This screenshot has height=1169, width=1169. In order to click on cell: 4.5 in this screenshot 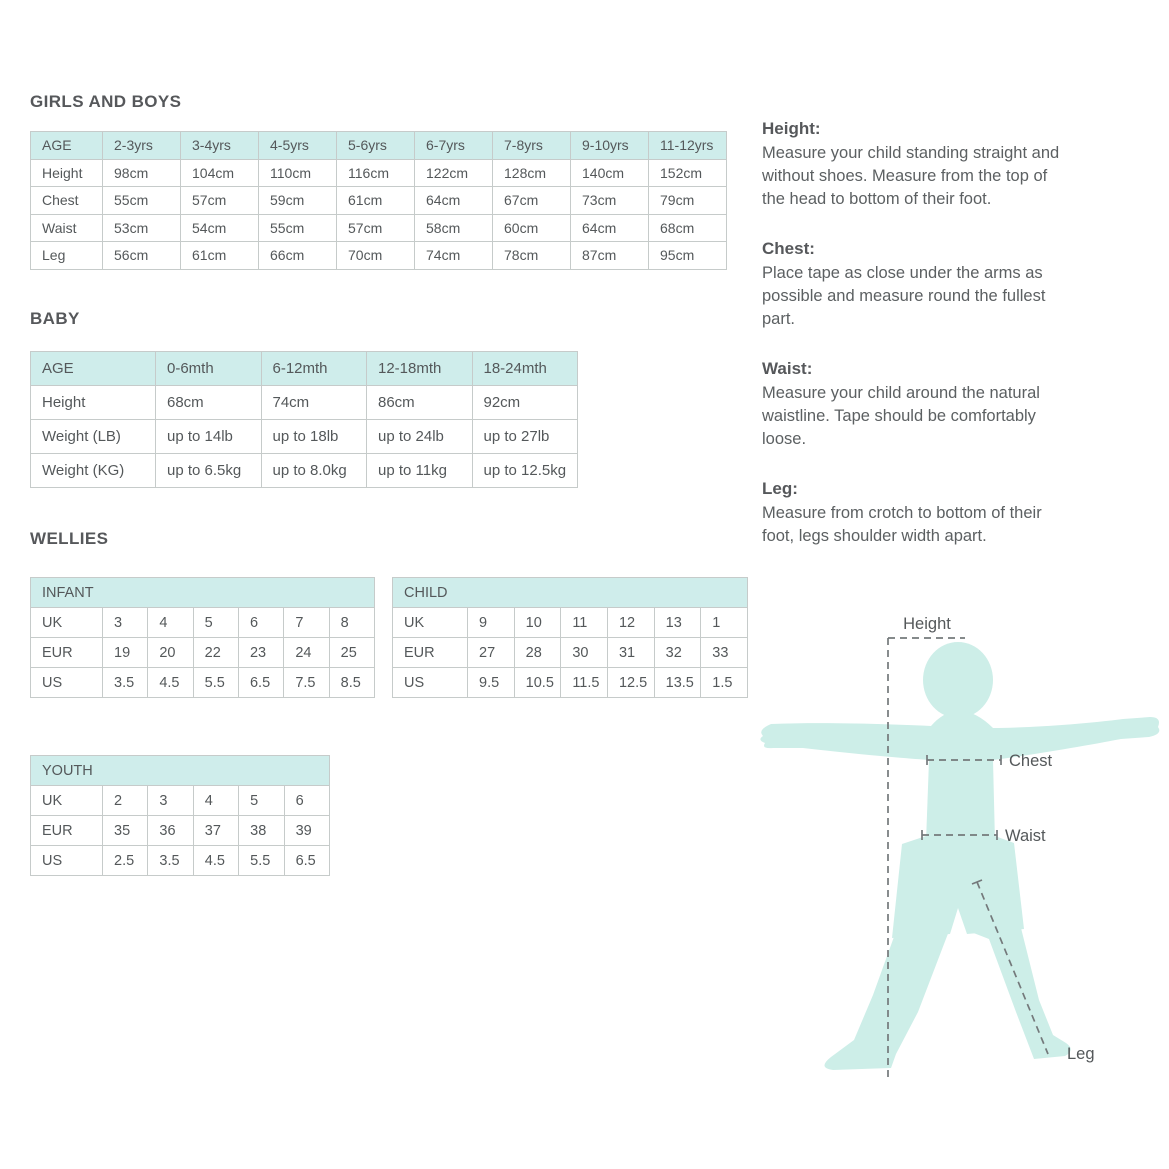, I will do `click(170, 682)`.